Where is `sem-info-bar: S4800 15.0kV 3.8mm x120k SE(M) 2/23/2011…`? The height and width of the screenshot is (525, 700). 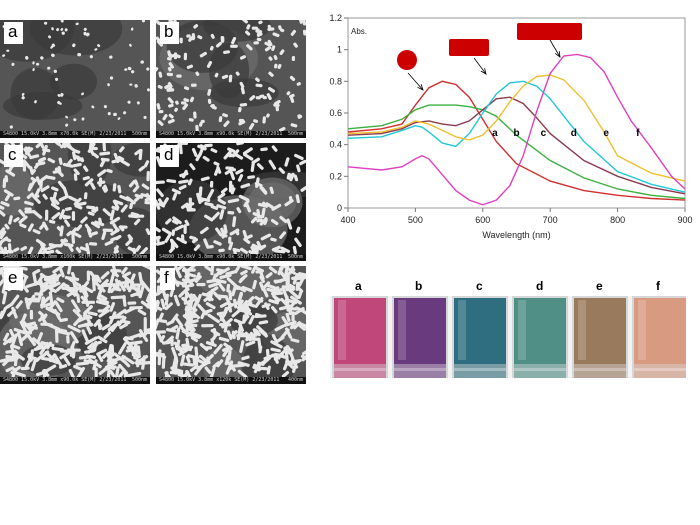
sem-info-bar: S4800 15.0kV 3.8mm x120k SE(M) 2/23/2011… is located at coordinates (231, 380).